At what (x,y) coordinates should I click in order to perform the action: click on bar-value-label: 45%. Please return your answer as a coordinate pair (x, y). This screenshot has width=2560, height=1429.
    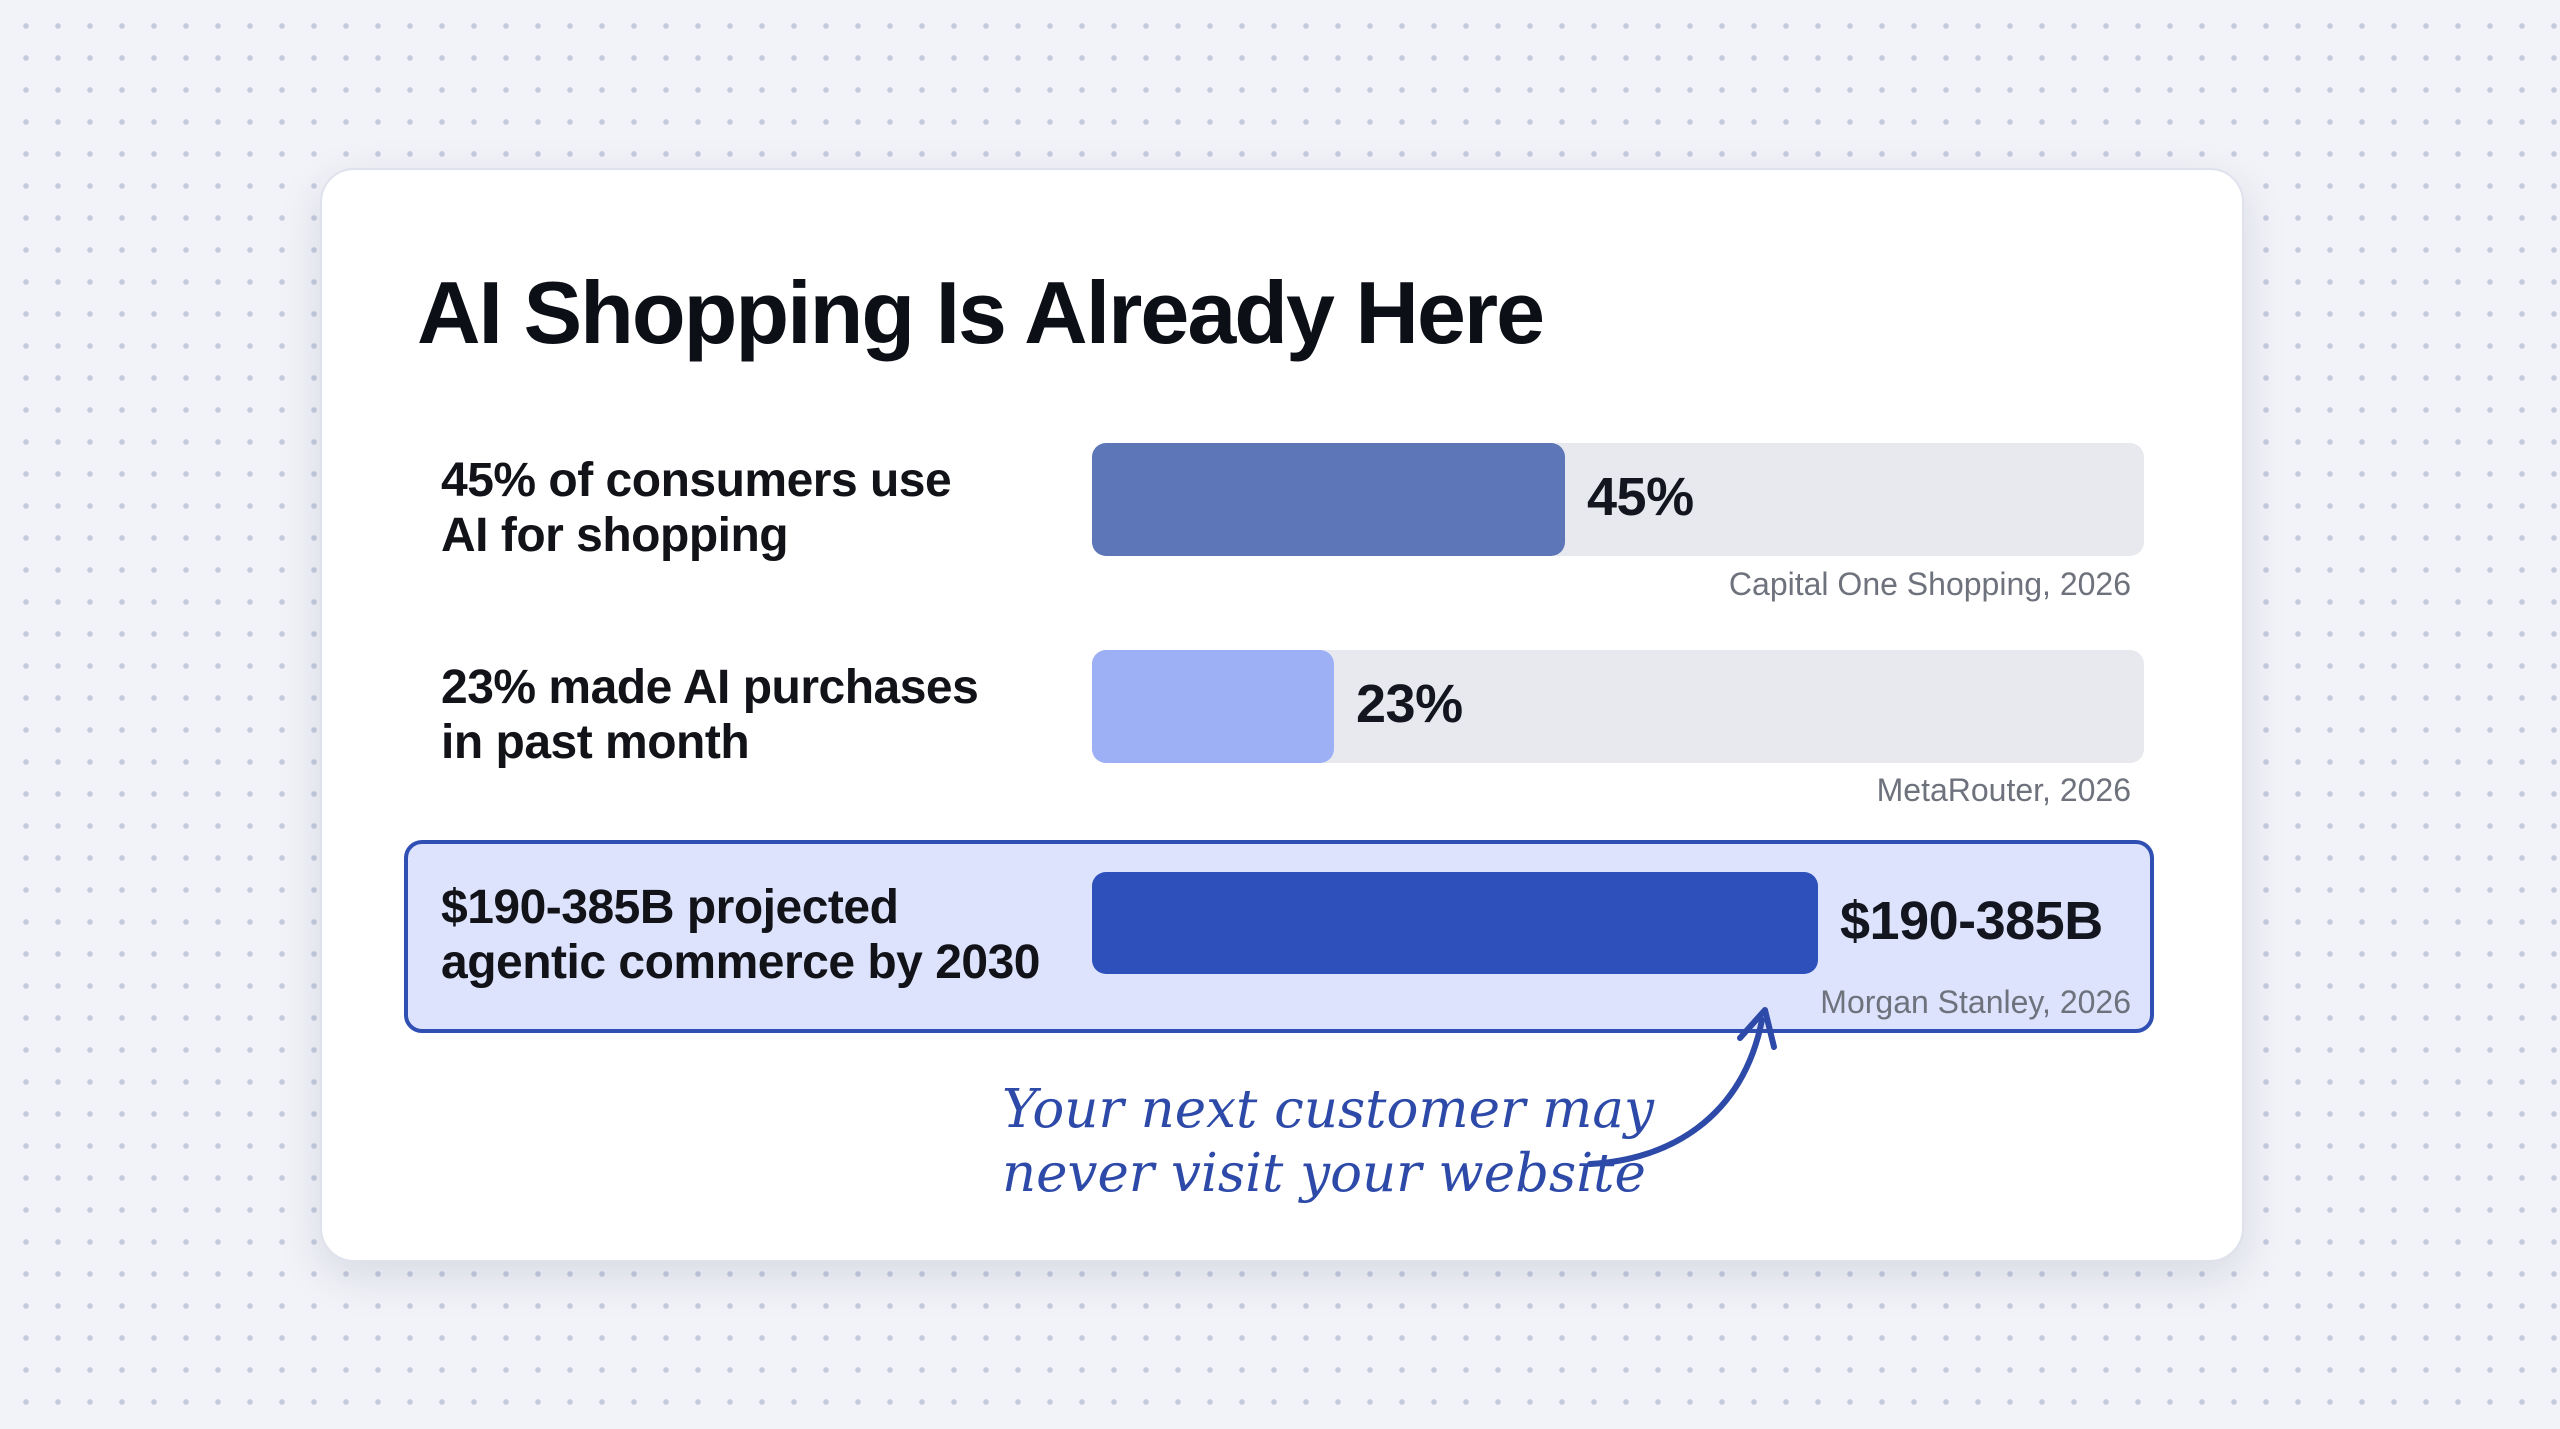
    Looking at the image, I should click on (1640, 497).